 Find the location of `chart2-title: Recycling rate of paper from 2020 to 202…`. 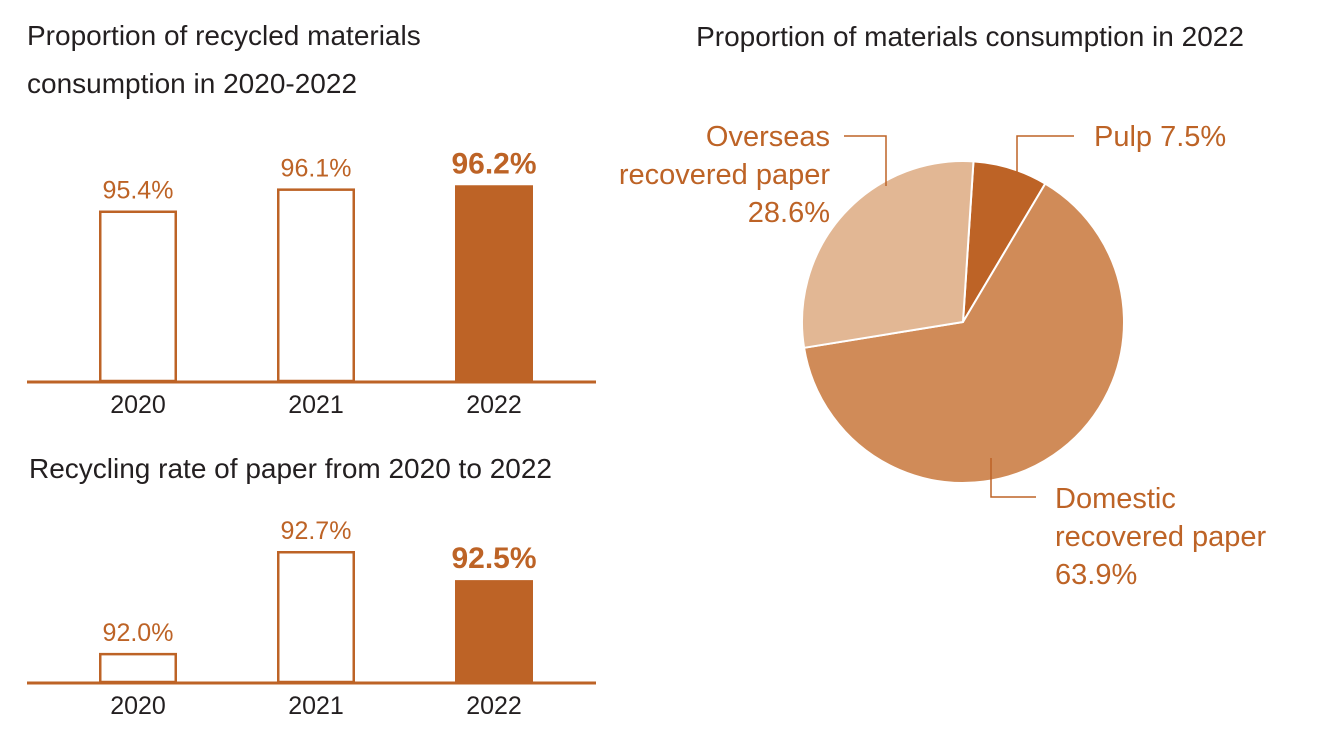

chart2-title: Recycling rate of paper from 2020 to 202… is located at coordinates (290, 468).